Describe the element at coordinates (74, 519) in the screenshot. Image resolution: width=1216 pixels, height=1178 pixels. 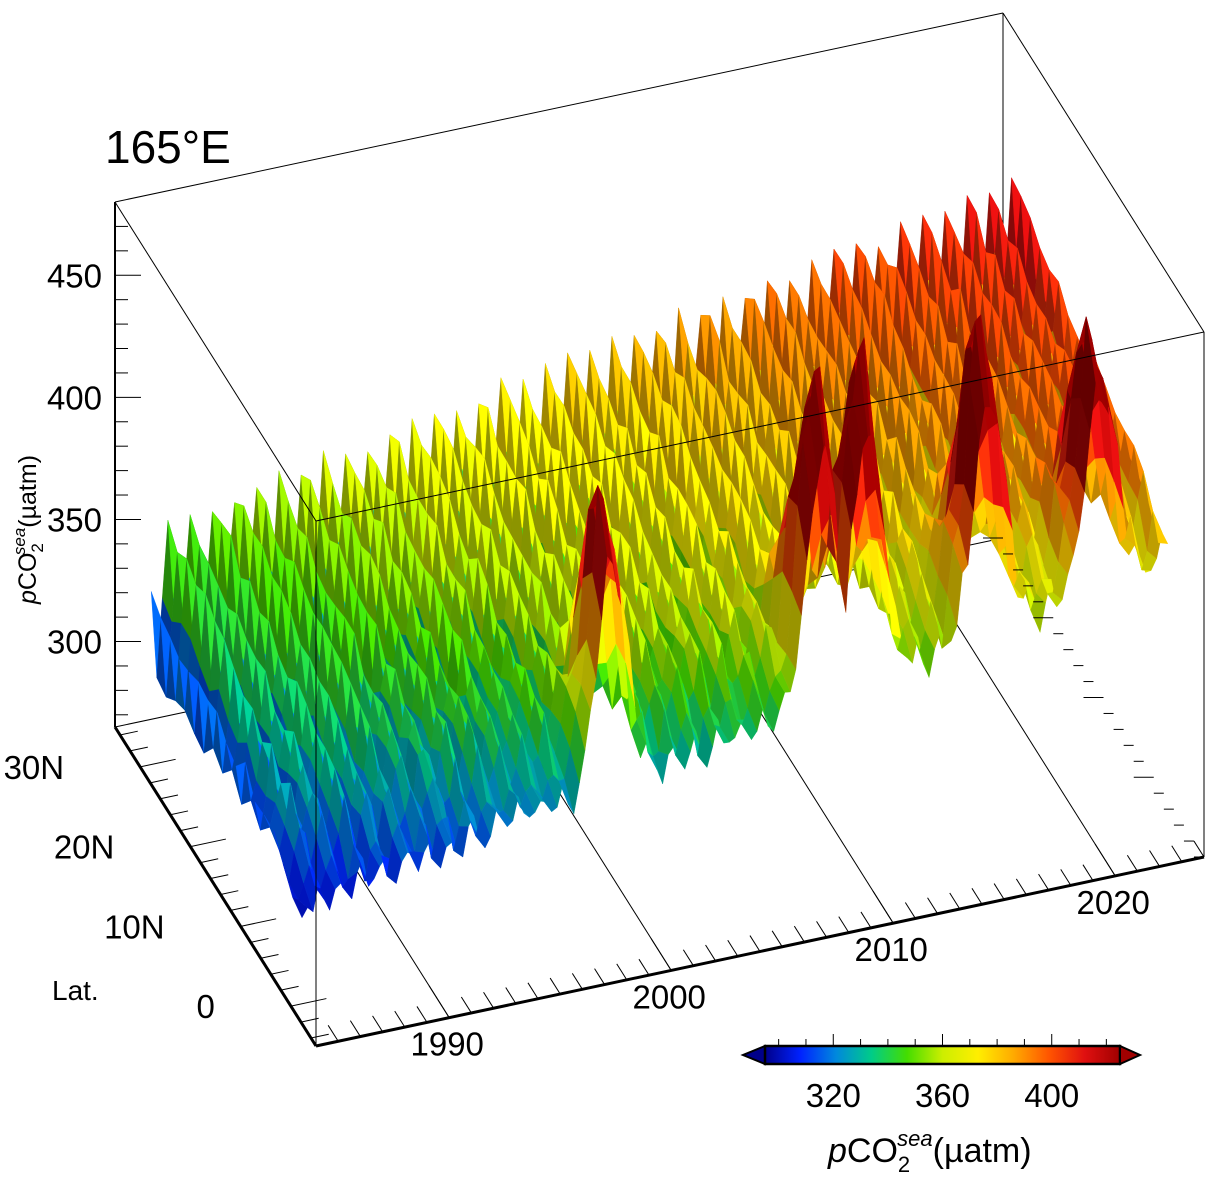
I see `z-tick-label: 350` at that location.